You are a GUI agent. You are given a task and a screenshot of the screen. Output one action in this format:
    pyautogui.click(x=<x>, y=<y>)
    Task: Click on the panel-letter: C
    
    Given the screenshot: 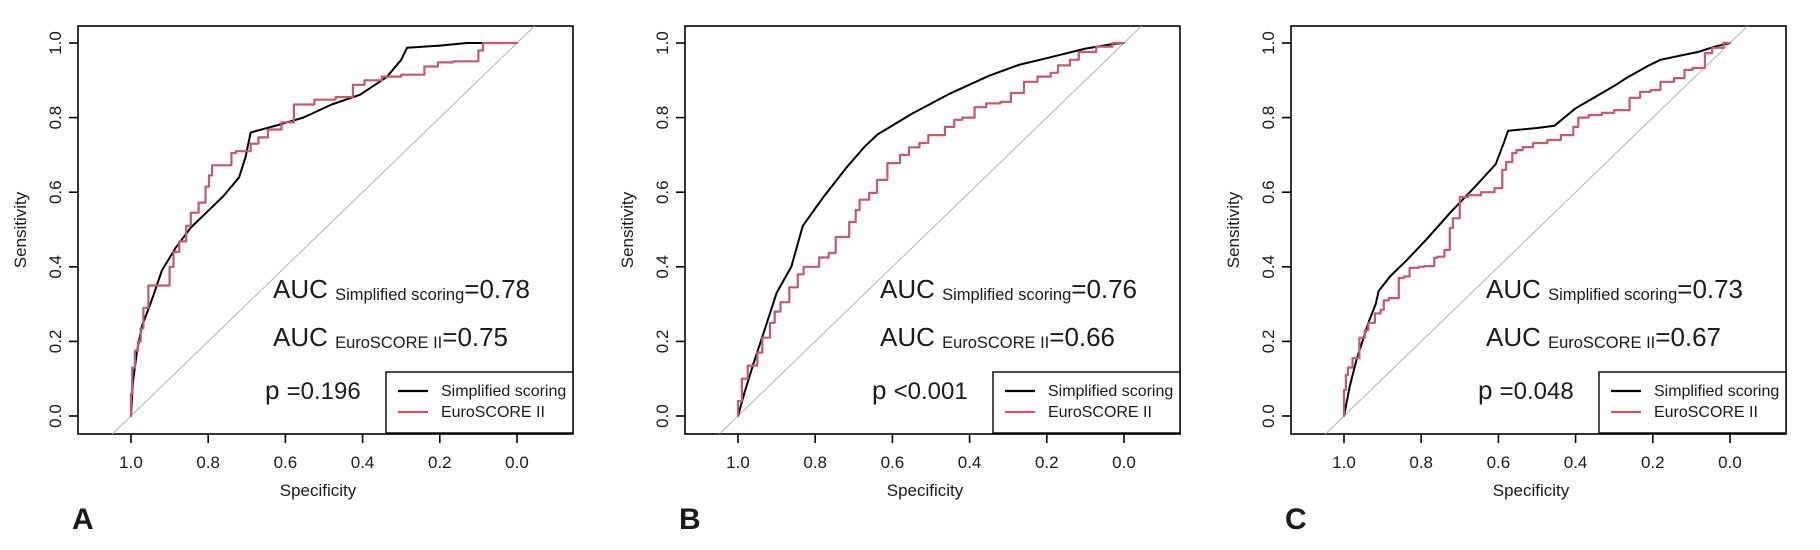 What is the action you would take?
    pyautogui.click(x=1296, y=519)
    